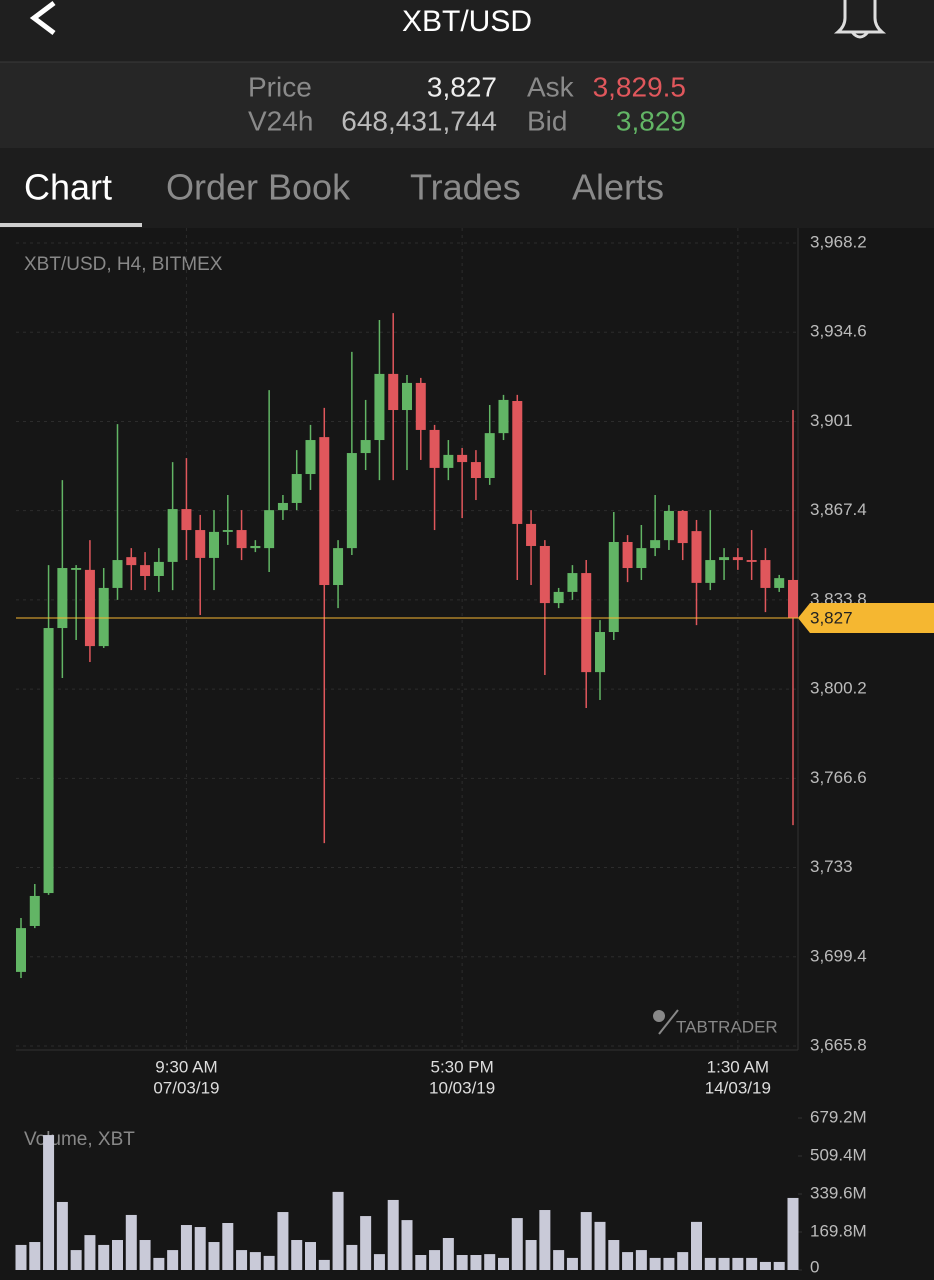 This screenshot has height=1280, width=934. I want to click on volume-title: Volume, XBT, so click(79, 1139).